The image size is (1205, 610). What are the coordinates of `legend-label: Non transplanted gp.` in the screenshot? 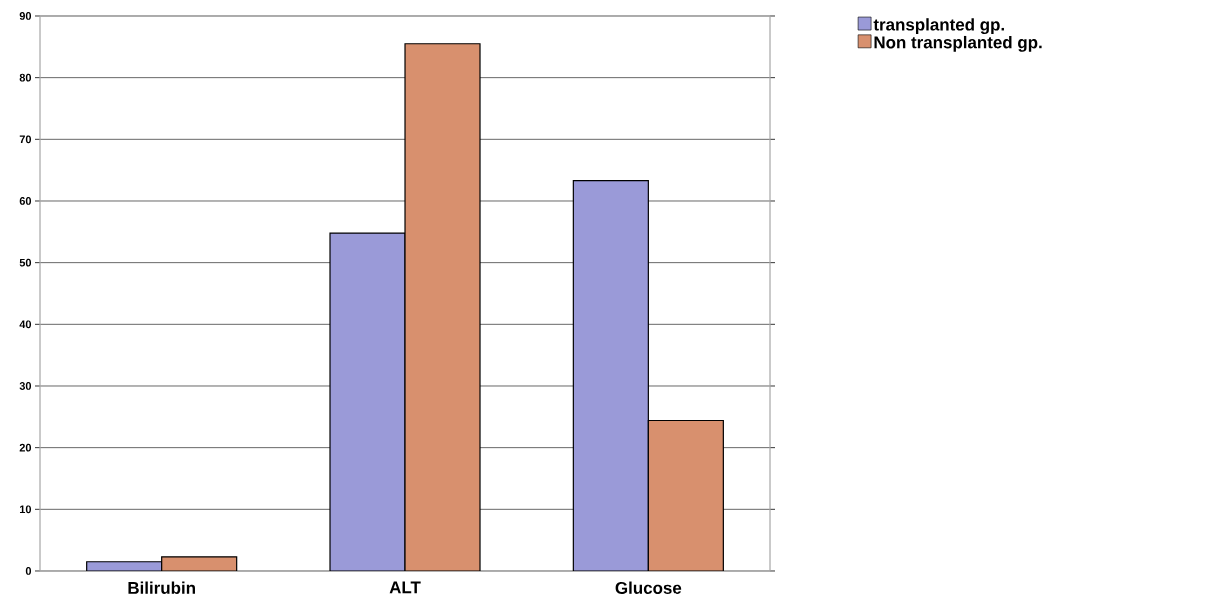 It's located at (958, 43).